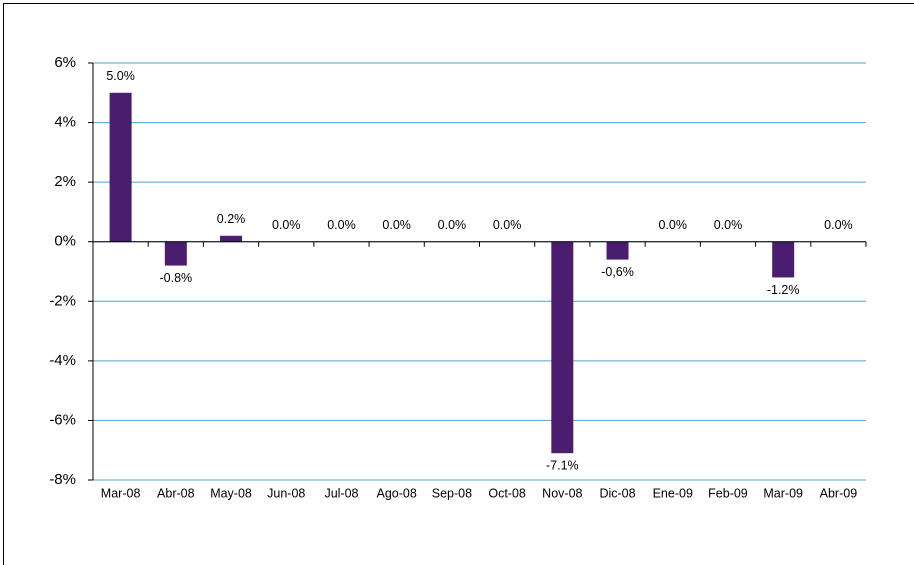 The height and width of the screenshot is (565, 914). What do you see at coordinates (65, 241) in the screenshot?
I see `y-tick-label: 0%` at bounding box center [65, 241].